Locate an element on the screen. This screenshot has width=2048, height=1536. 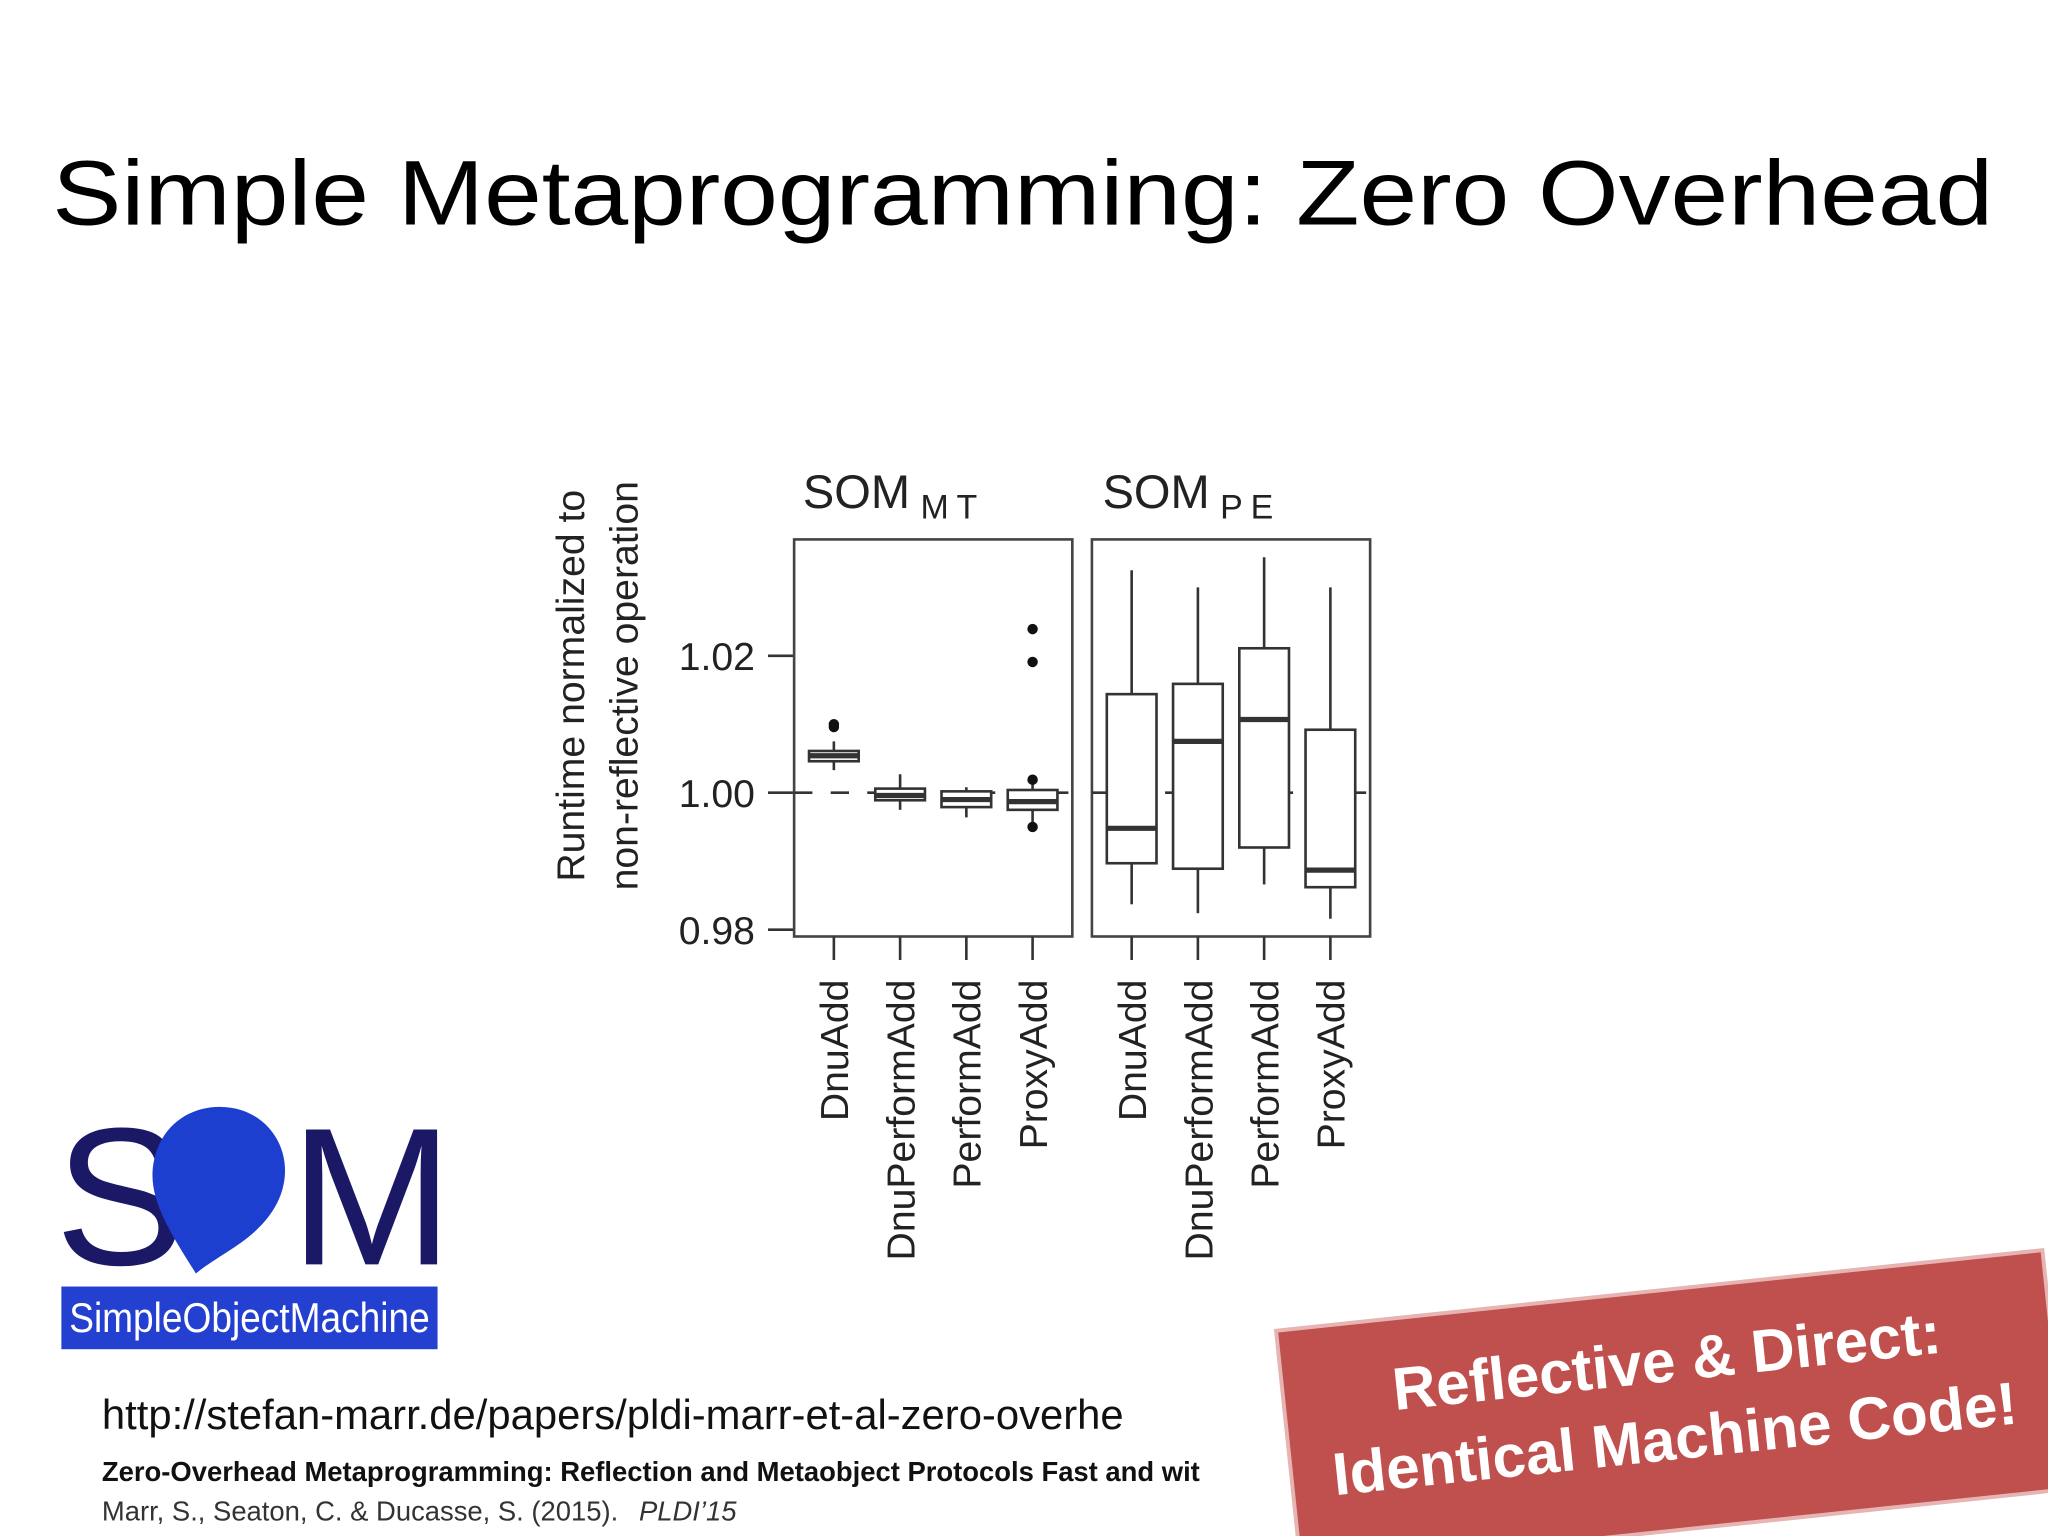
panel is located at coordinates (933, 738).